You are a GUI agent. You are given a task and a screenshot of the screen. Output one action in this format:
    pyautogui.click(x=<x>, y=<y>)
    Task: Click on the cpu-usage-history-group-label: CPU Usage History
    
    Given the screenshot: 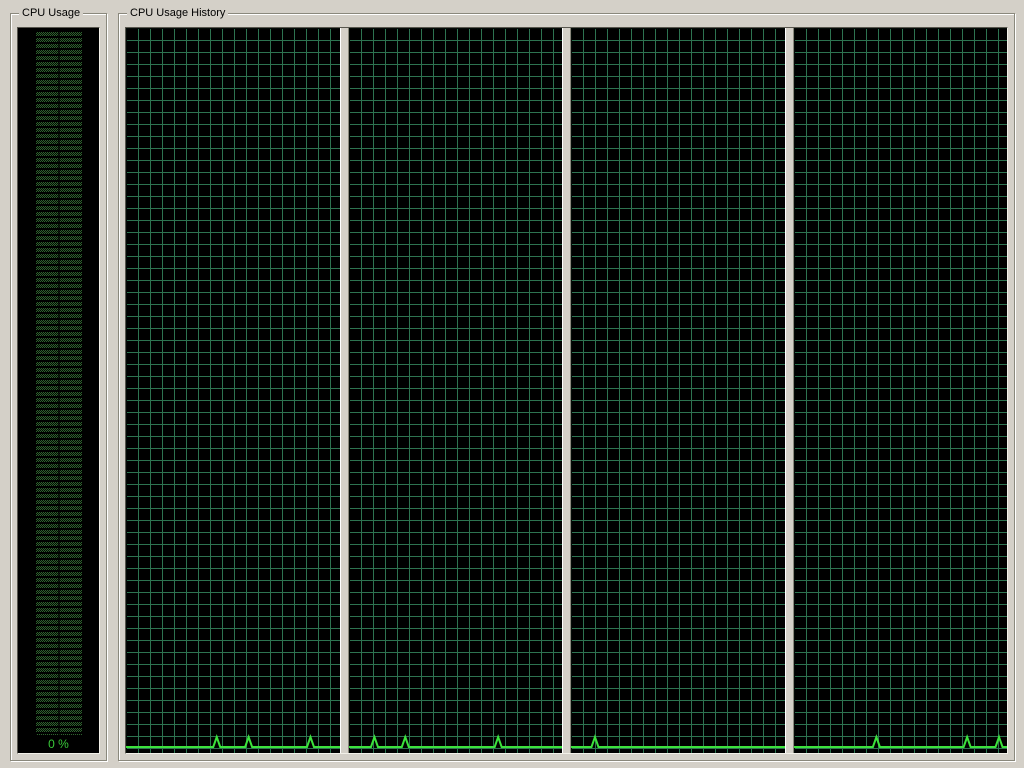 What is the action you would take?
    pyautogui.click(x=178, y=13)
    